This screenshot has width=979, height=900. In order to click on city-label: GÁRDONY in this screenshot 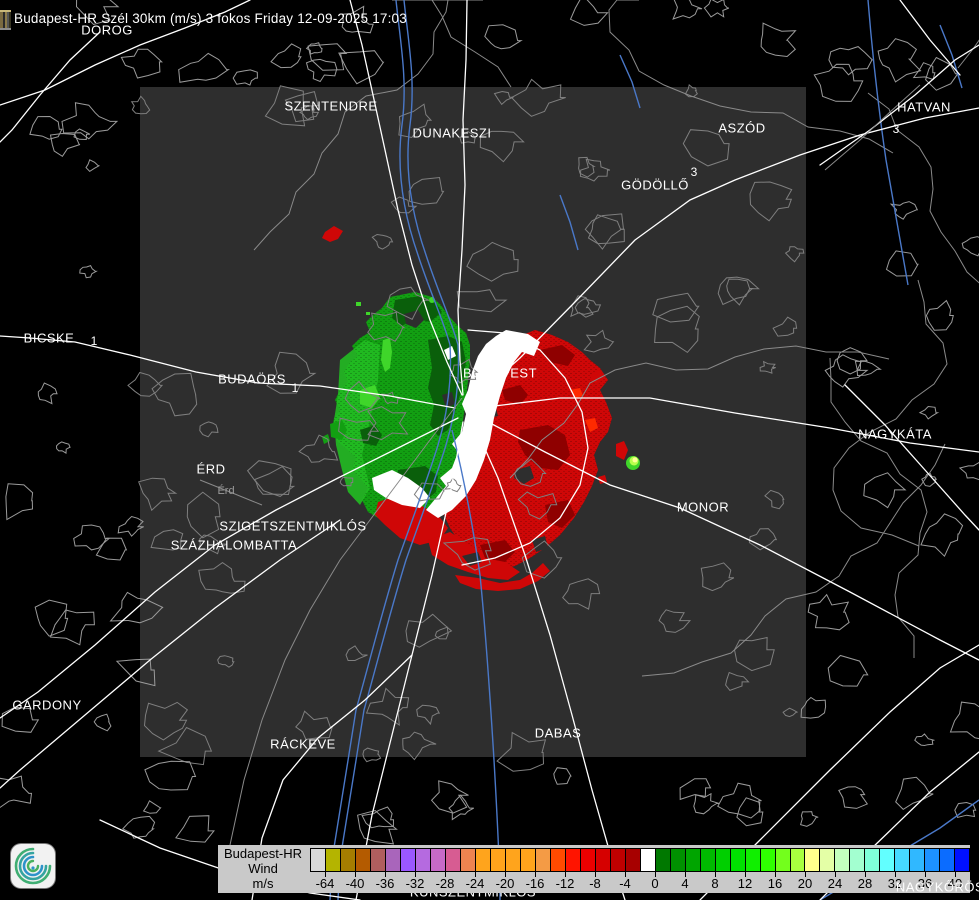, I will do `click(47, 705)`.